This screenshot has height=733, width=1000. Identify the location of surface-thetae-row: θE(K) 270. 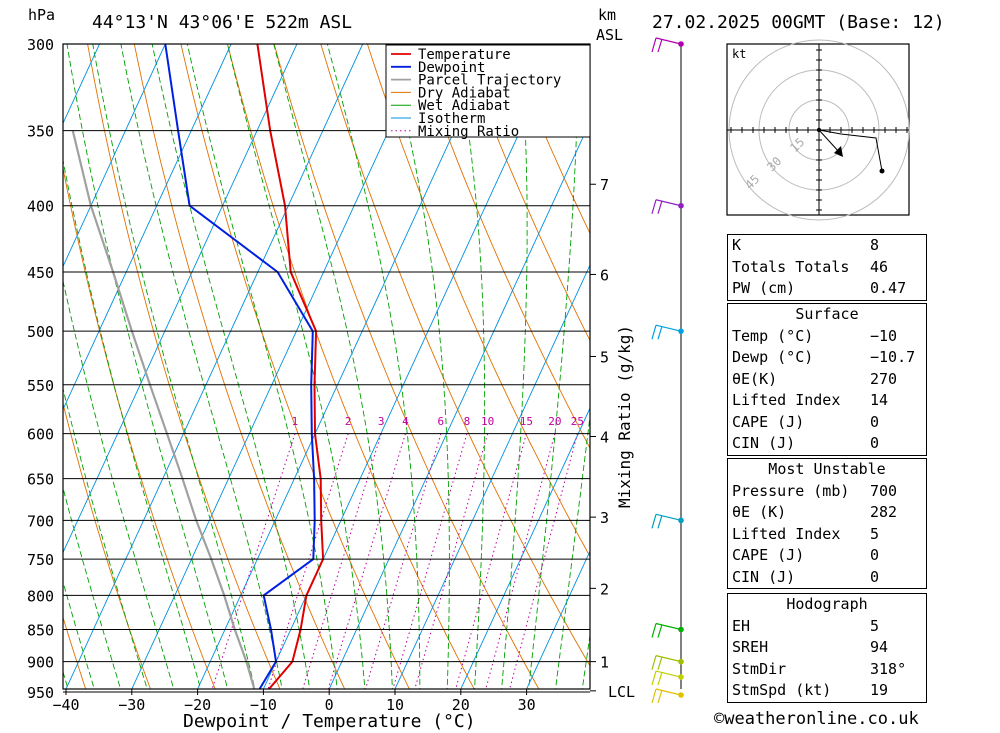
(815, 378).